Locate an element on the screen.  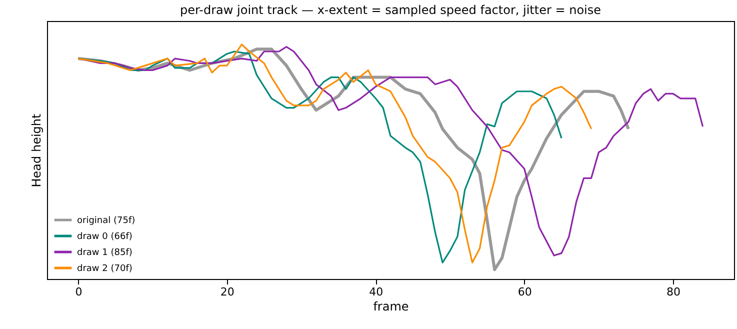
legend-label: draw 0 (66f) is located at coordinates (104, 237).